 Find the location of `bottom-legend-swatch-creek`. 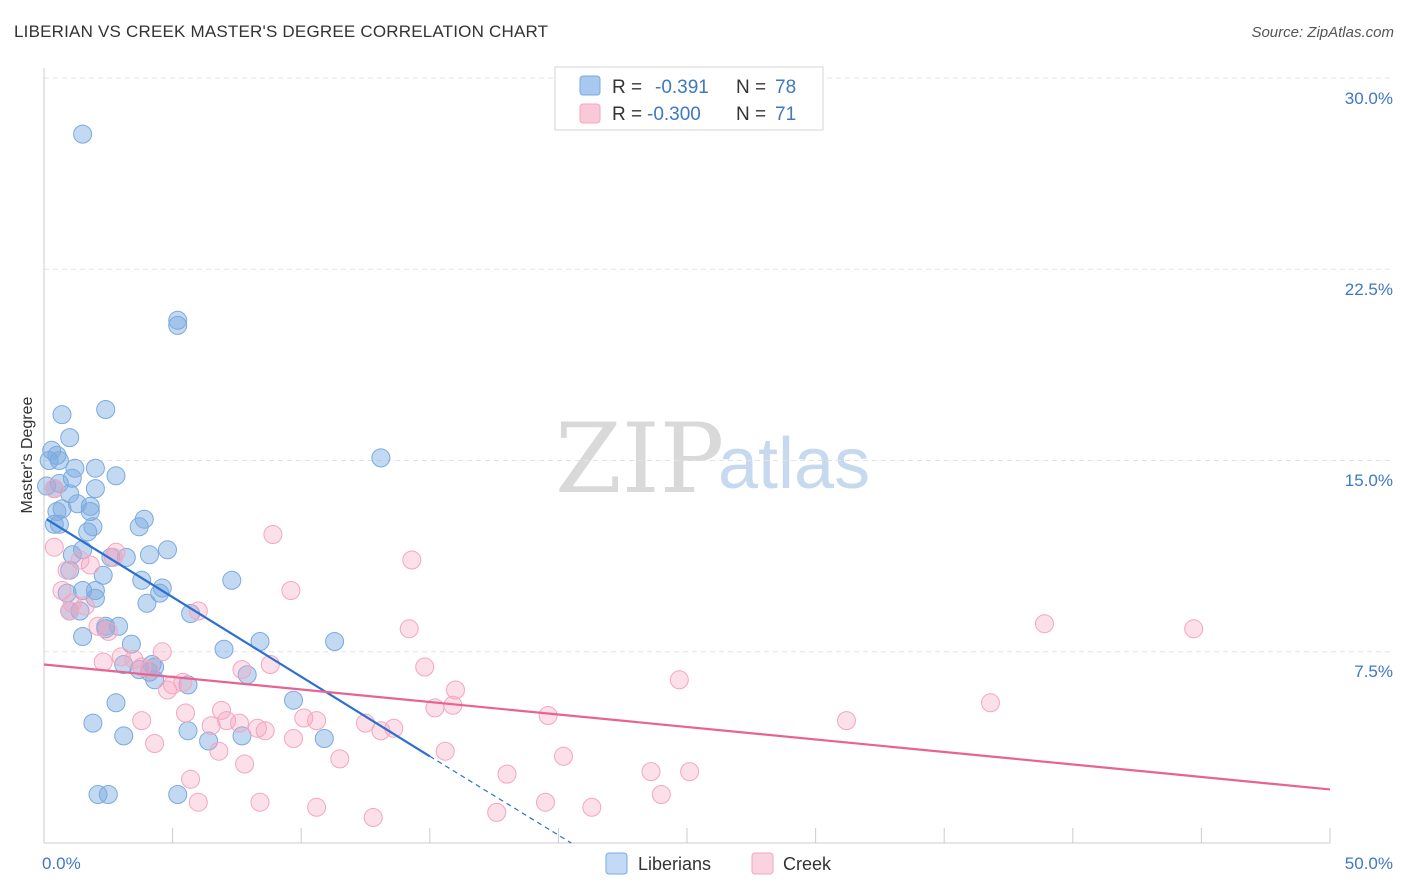

bottom-legend-swatch-creek is located at coordinates (762, 863).